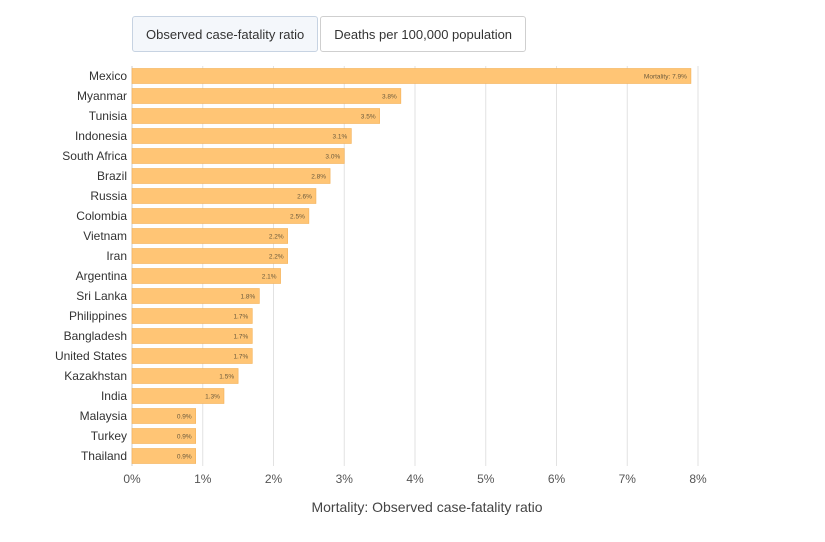 The image size is (825, 542). Describe the element at coordinates (108, 116) in the screenshot. I see `category-label: Tunisia` at that location.